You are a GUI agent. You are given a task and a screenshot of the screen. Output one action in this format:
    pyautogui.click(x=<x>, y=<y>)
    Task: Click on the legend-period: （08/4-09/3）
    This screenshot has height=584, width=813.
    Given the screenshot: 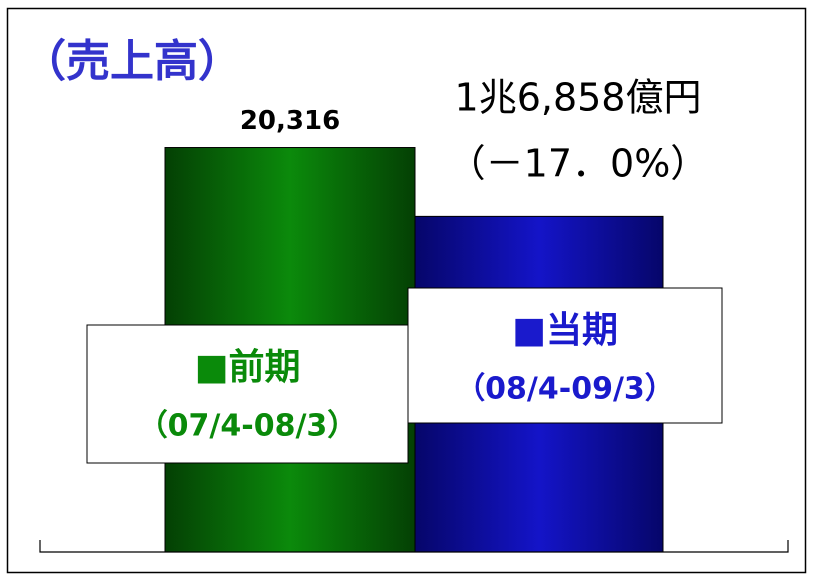 What is the action you would take?
    pyautogui.click(x=565, y=389)
    